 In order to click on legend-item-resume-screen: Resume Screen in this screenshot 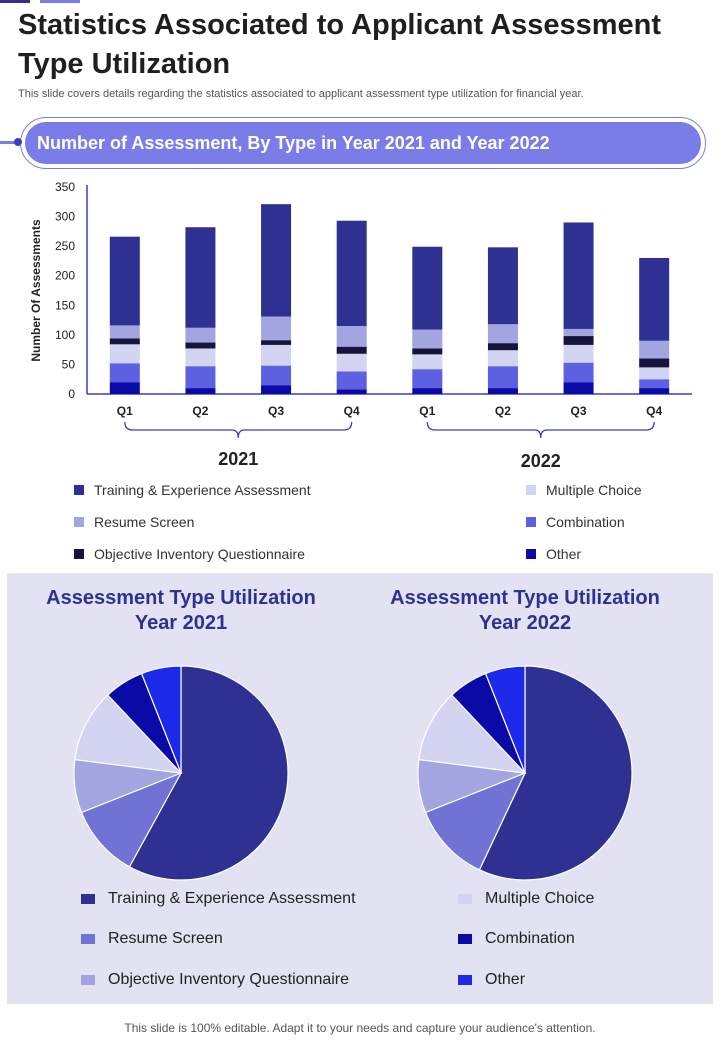, I will do `click(134, 522)`.